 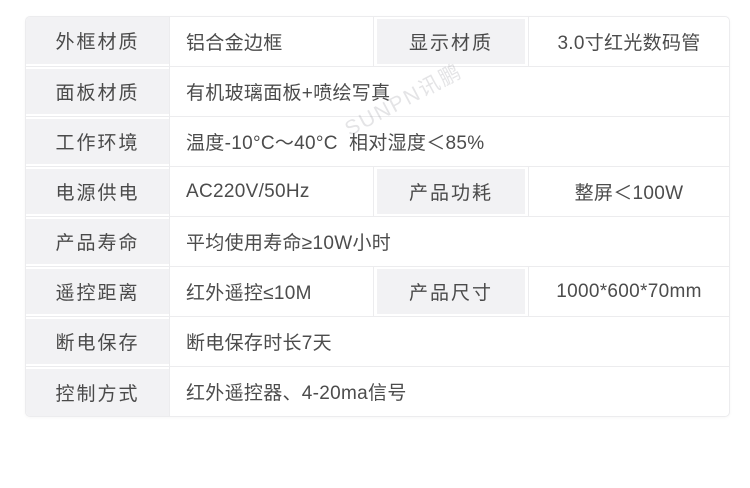 I want to click on table-row: 控制方式 红外遥控器、4-20ma信号, so click(x=377, y=391).